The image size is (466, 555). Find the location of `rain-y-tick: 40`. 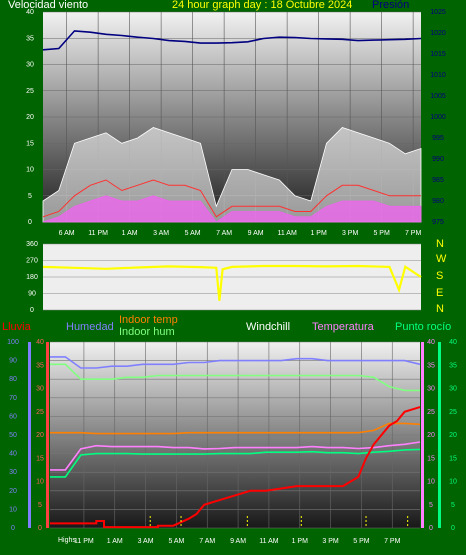

rain-y-tick: 40 is located at coordinates (40, 342).